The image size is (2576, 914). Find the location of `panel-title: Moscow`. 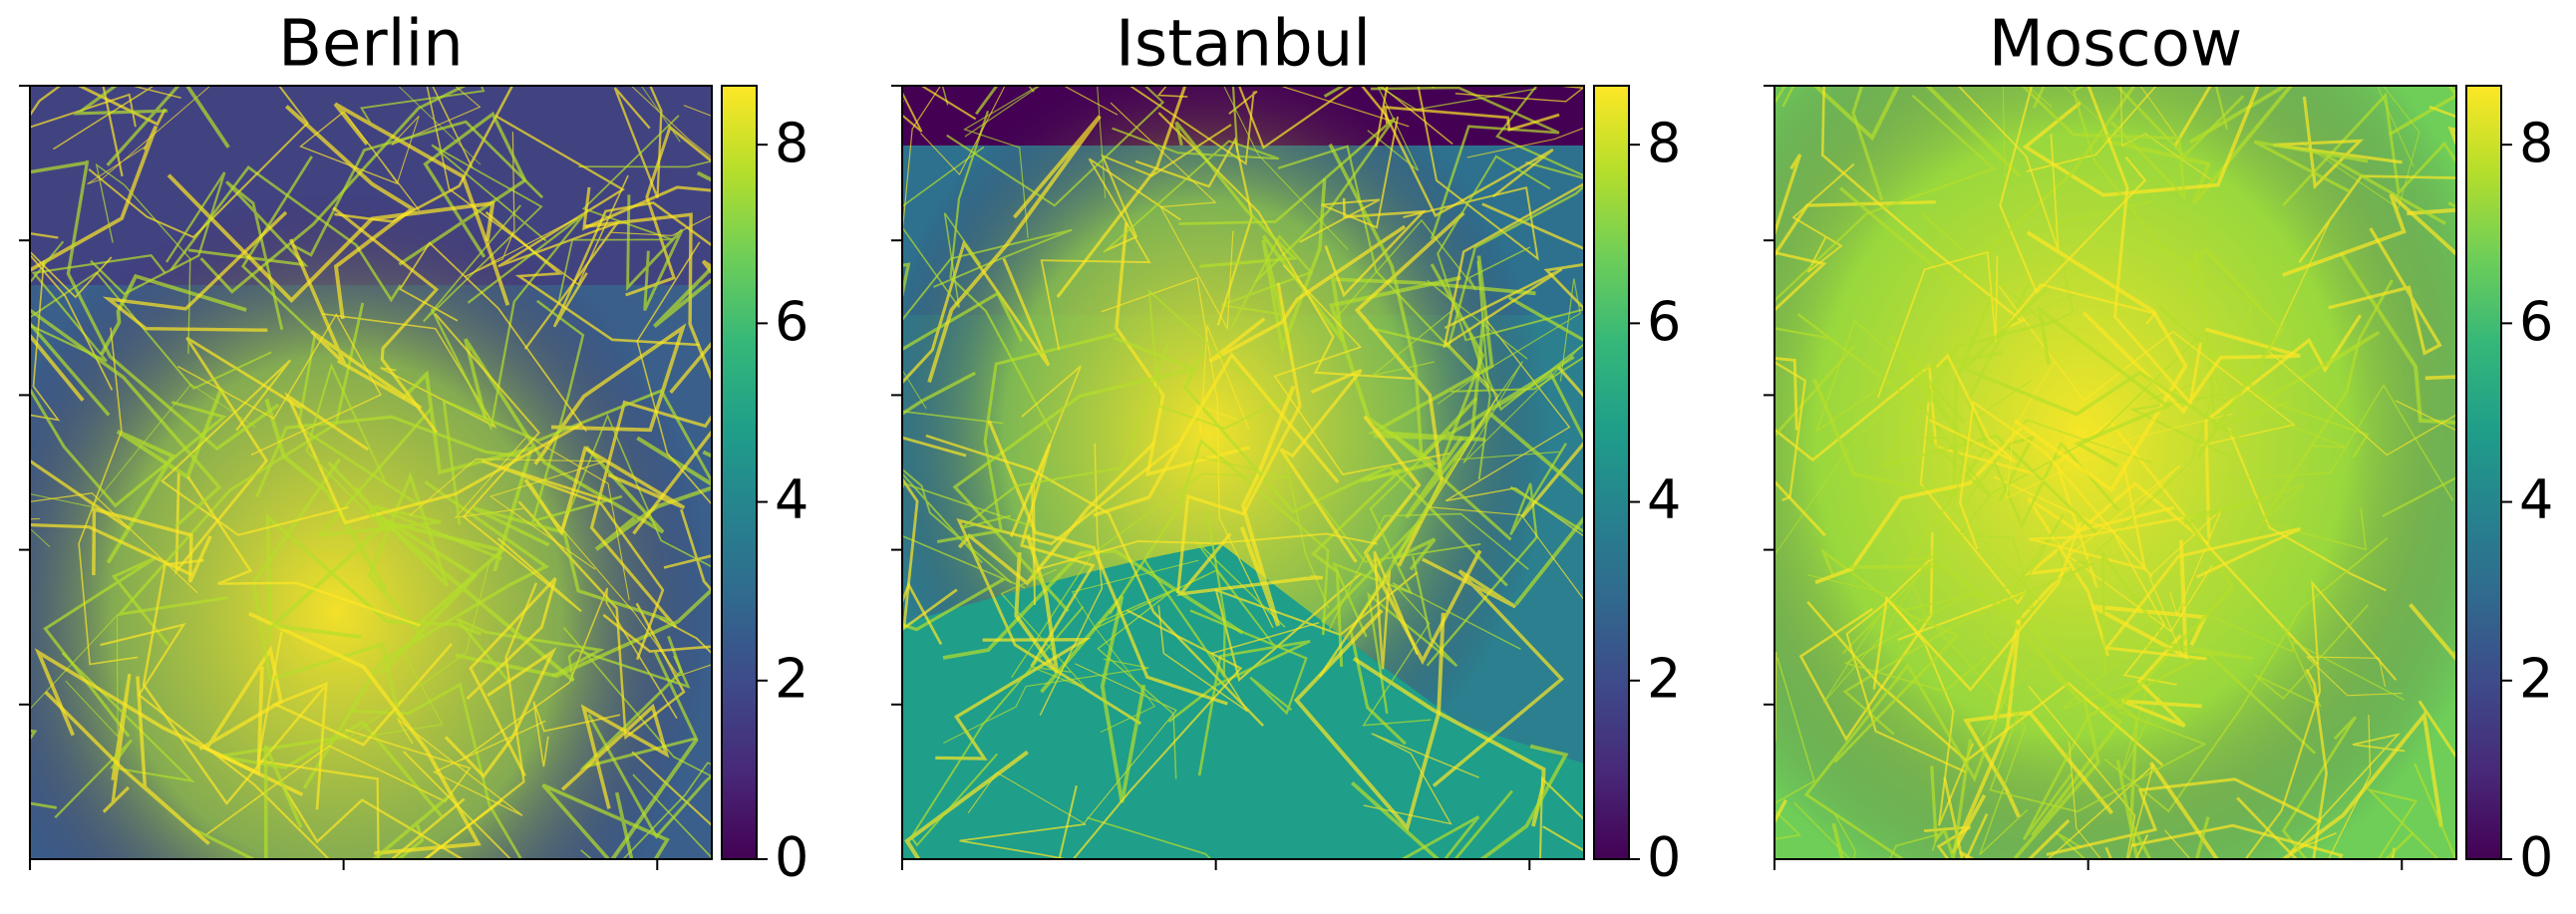

panel-title: Moscow is located at coordinates (2115, 45).